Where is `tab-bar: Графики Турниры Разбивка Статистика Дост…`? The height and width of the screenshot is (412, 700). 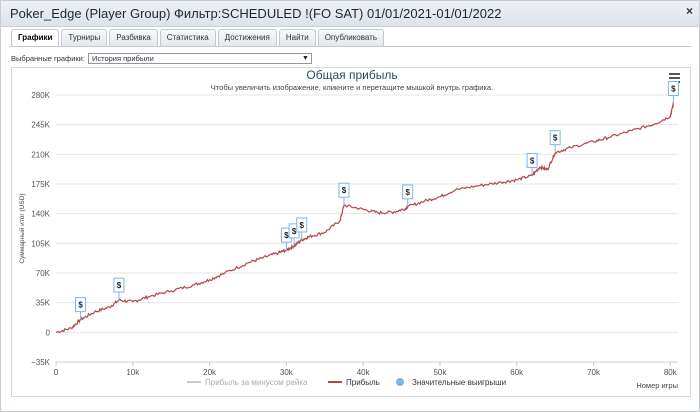
tab-bar: Графики Турниры Разбивка Статистика Дост… is located at coordinates (197, 38).